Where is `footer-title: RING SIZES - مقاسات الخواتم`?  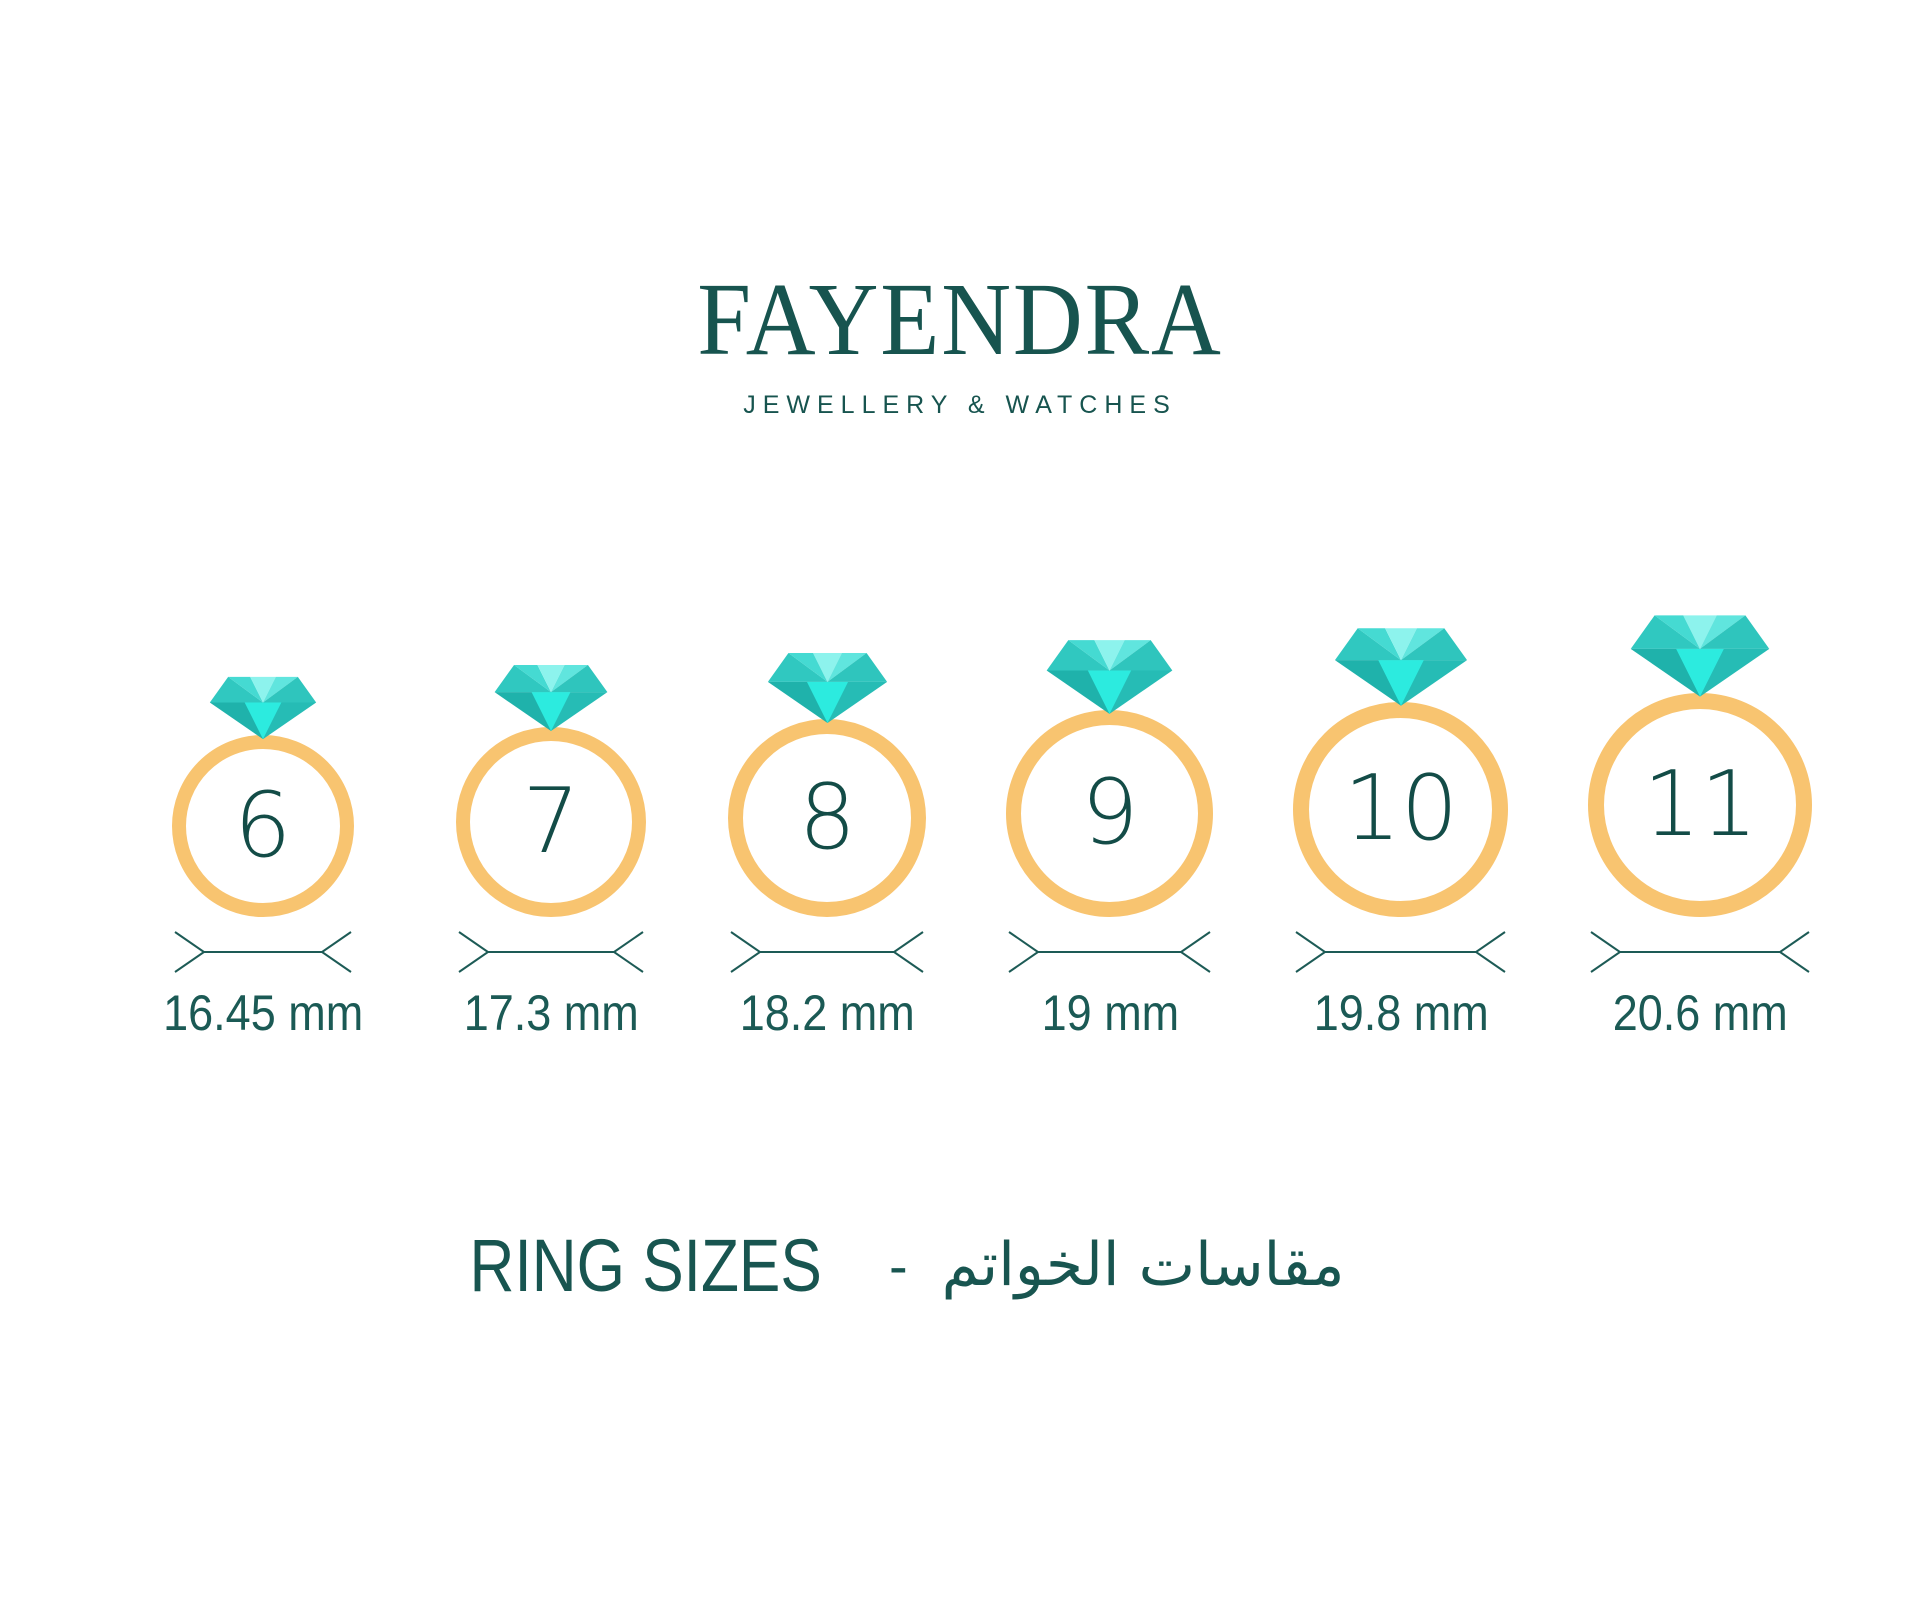
footer-title: RING SIZES - مقاسات الخواتم is located at coordinates (925, 1265).